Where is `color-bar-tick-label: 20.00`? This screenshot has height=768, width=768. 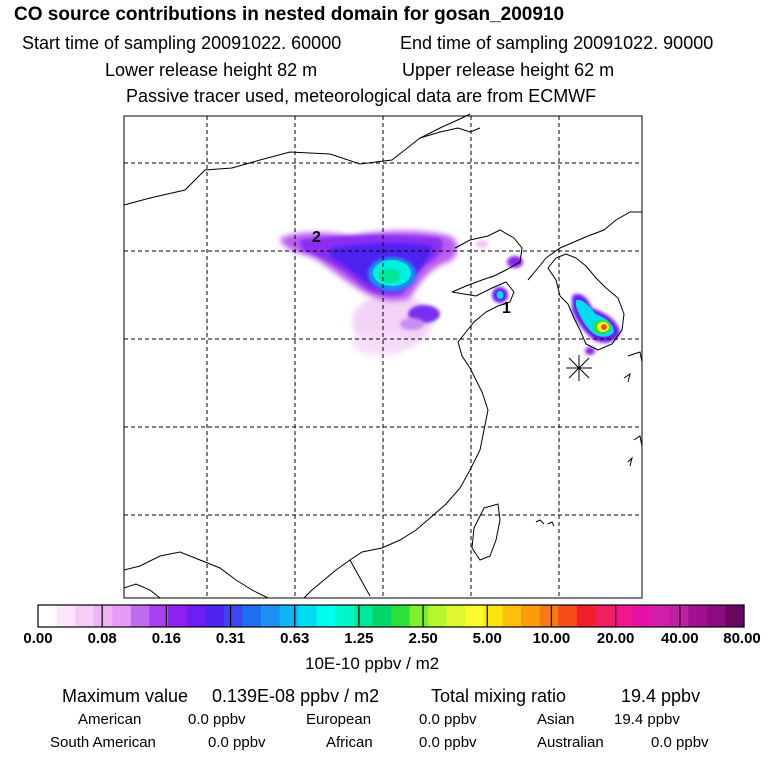 color-bar-tick-label: 20.00 is located at coordinates (615, 638).